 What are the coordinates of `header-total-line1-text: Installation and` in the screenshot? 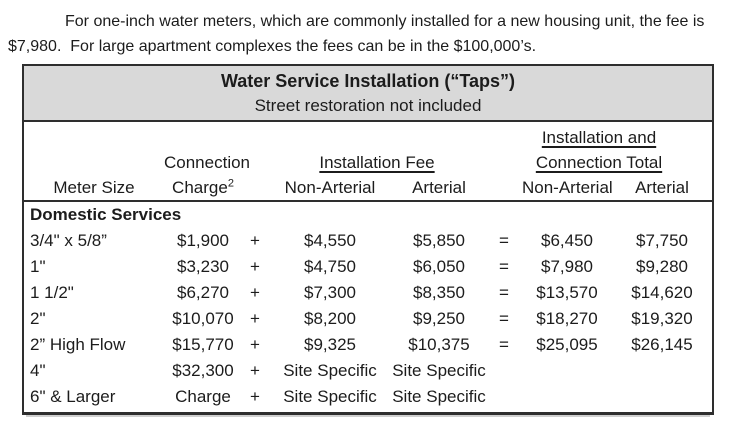 It's located at (599, 137).